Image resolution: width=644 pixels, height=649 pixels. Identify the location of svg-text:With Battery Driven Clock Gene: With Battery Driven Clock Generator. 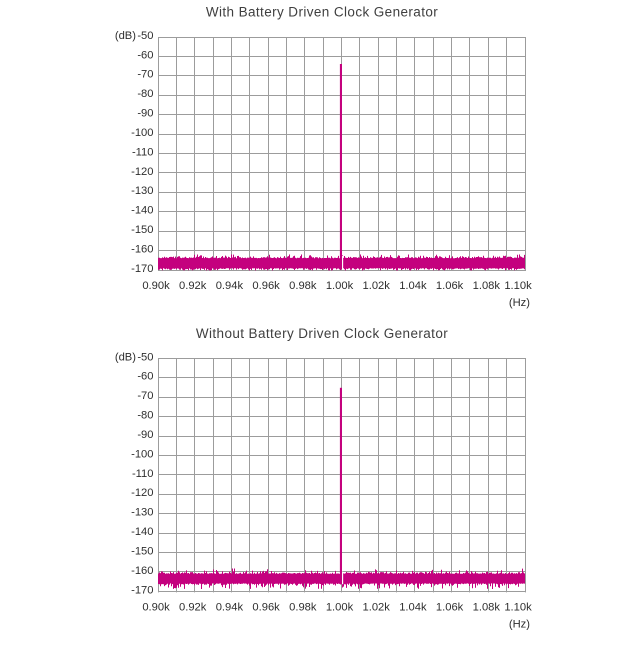
(322, 11).